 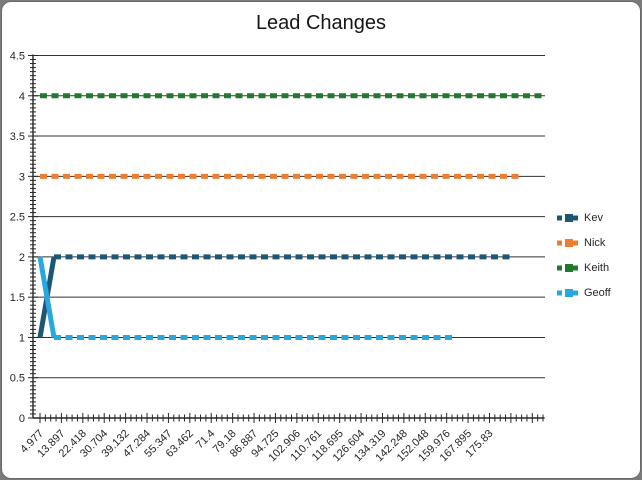 I want to click on legend-item-keith: Keith, so click(x=583, y=268).